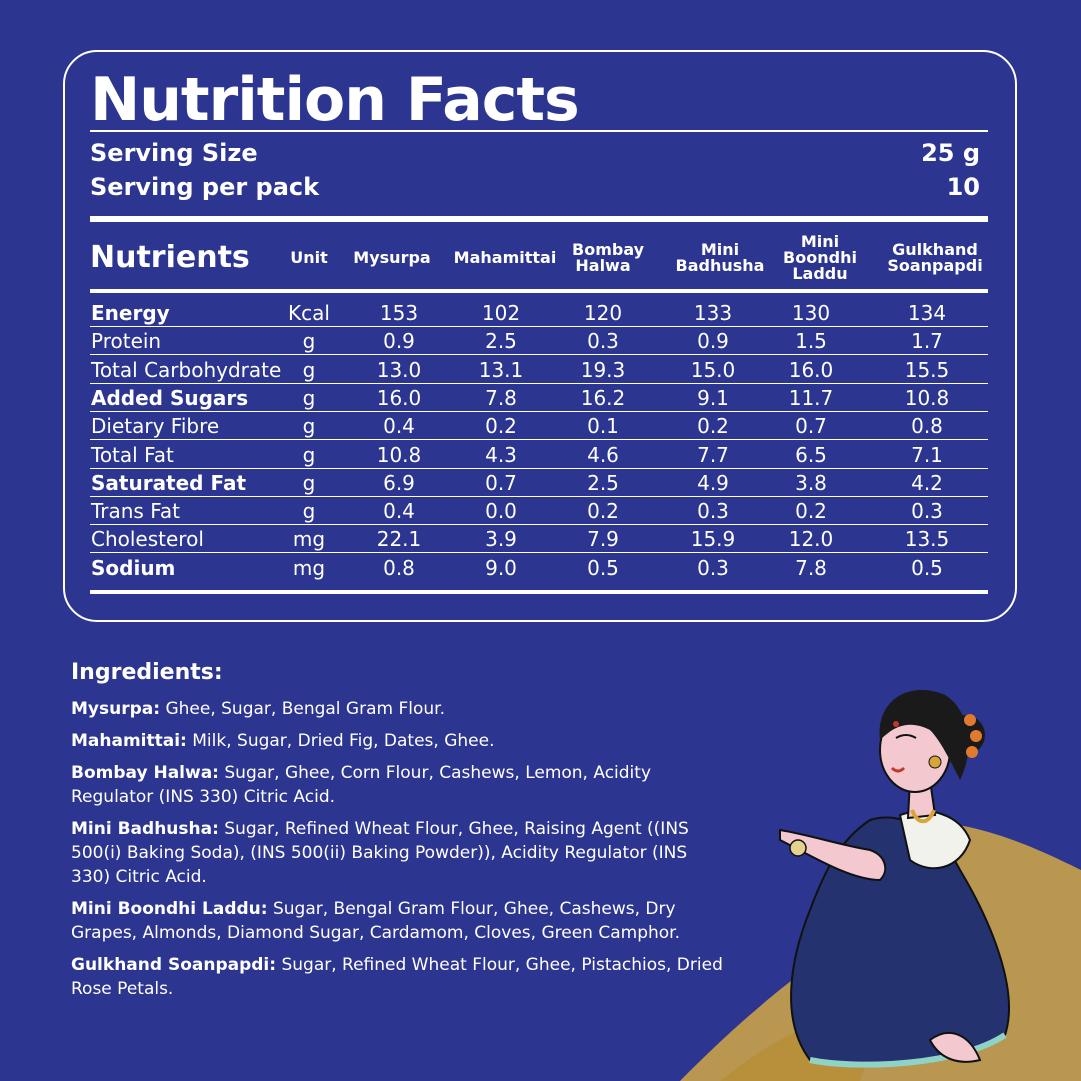  I want to click on nutrient-name: Saturated Fat, so click(169, 482).